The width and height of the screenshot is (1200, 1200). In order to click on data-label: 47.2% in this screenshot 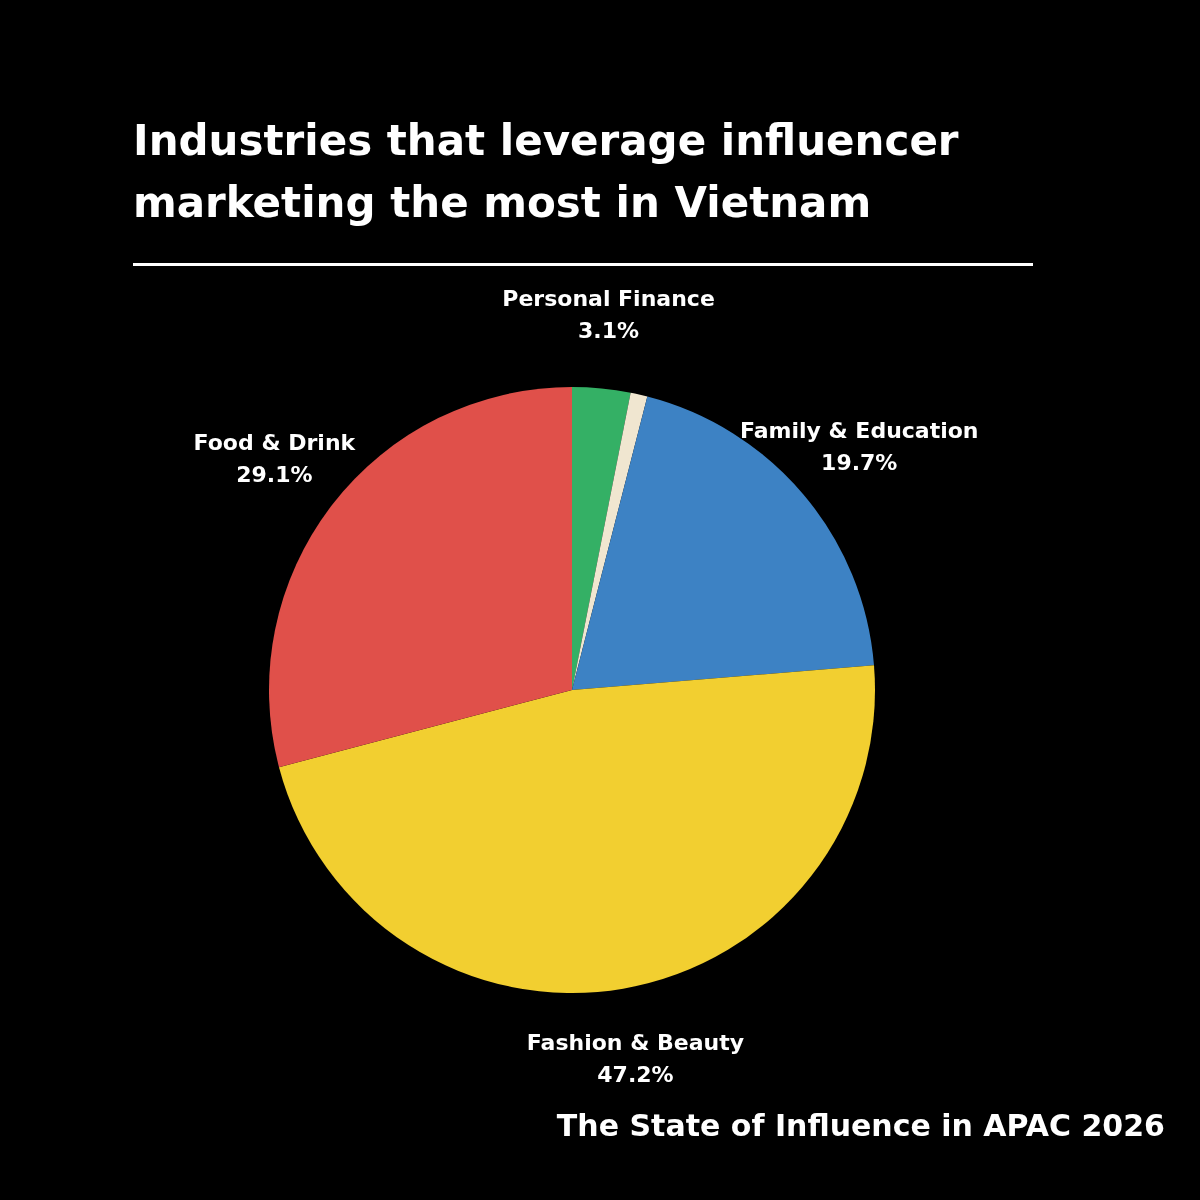, I will do `click(635, 1075)`.